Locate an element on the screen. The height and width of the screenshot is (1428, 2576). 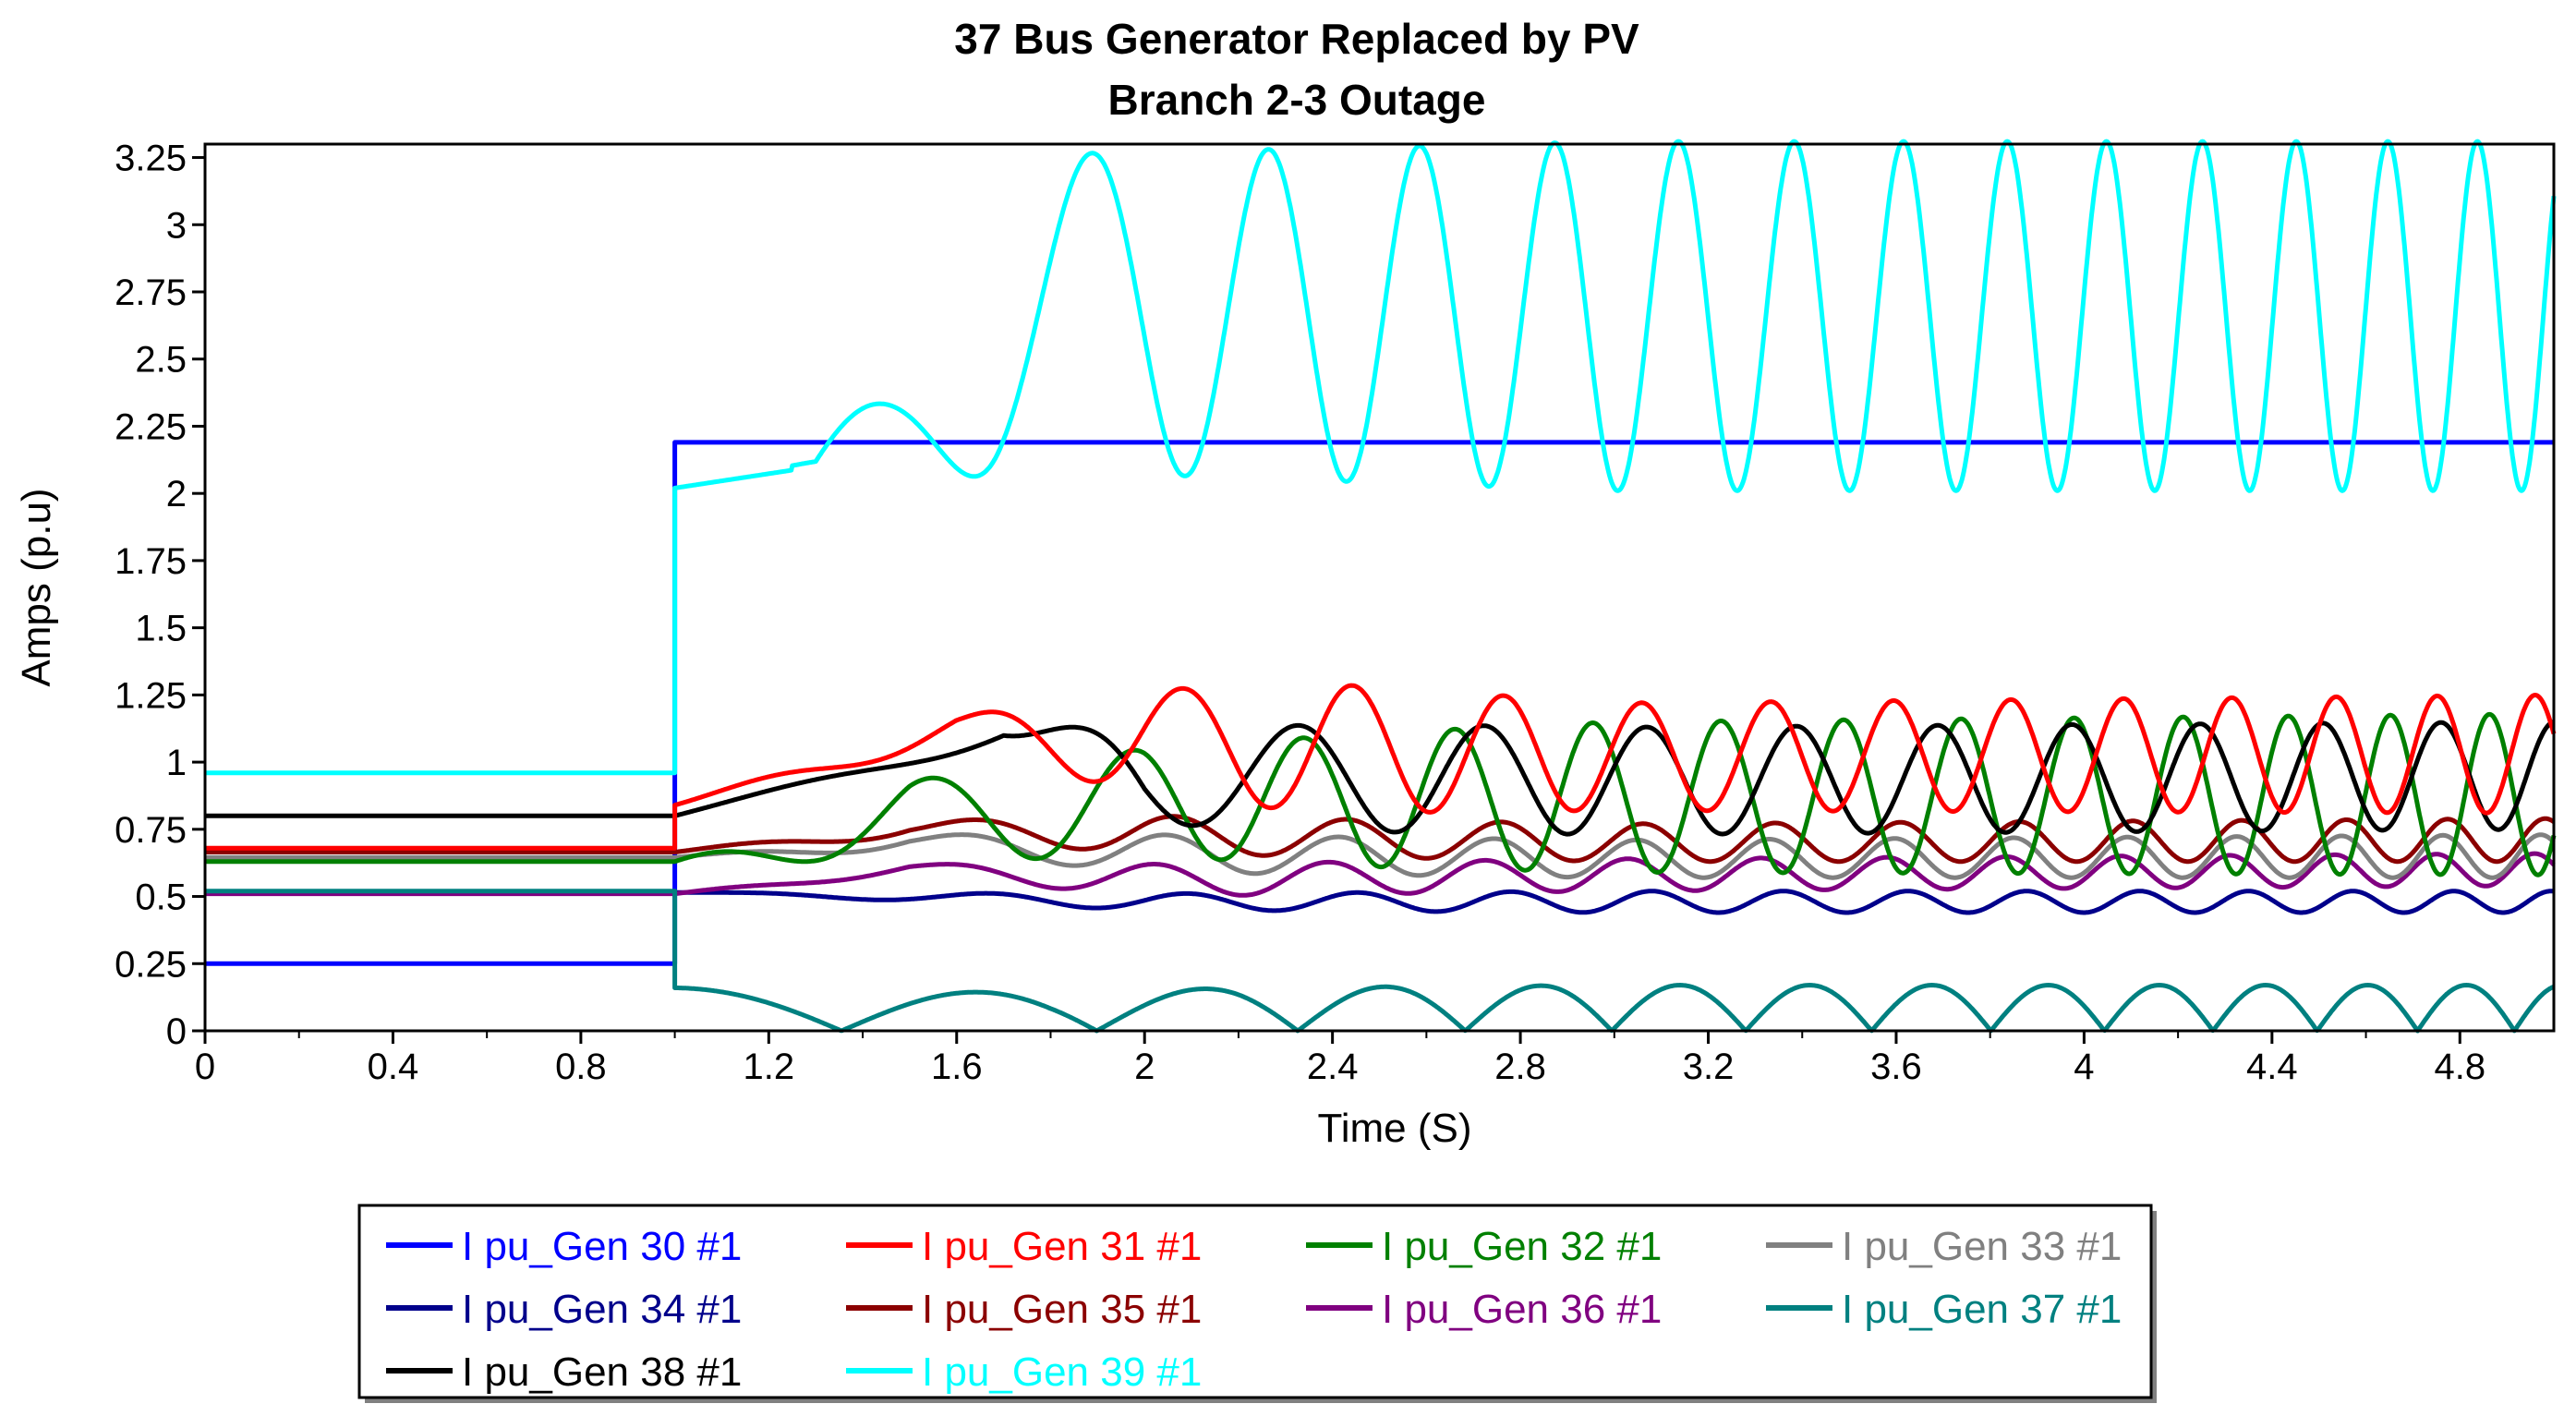
x-tick-label: 3.2 is located at coordinates (1709, 1067).